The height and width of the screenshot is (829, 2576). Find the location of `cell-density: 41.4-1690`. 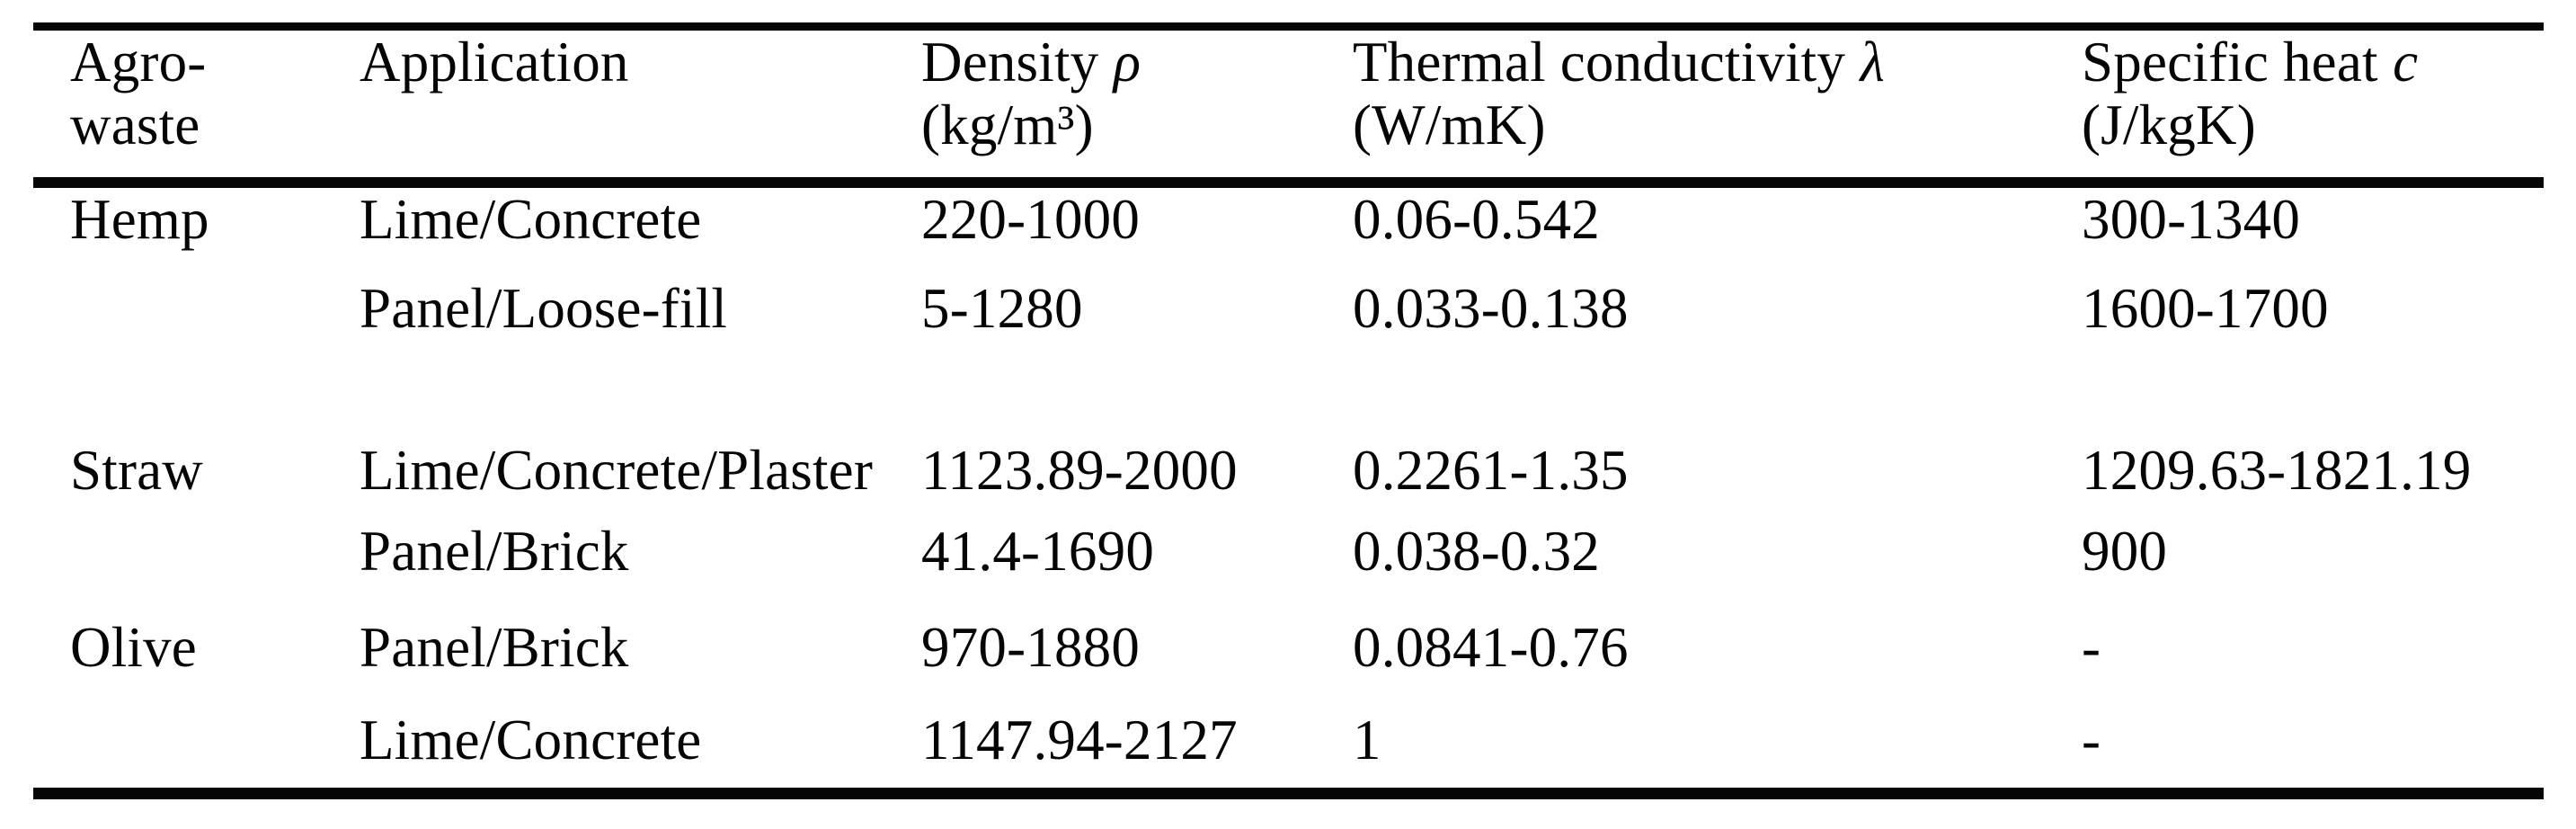

cell-density: 41.4-1690 is located at coordinates (1038, 551).